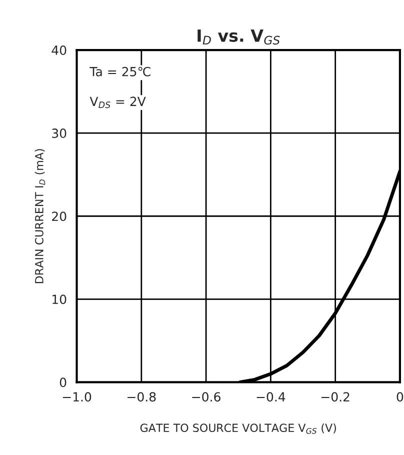  Describe the element at coordinates (271, 397) in the screenshot. I see `x-tick-label: −0.4` at that location.